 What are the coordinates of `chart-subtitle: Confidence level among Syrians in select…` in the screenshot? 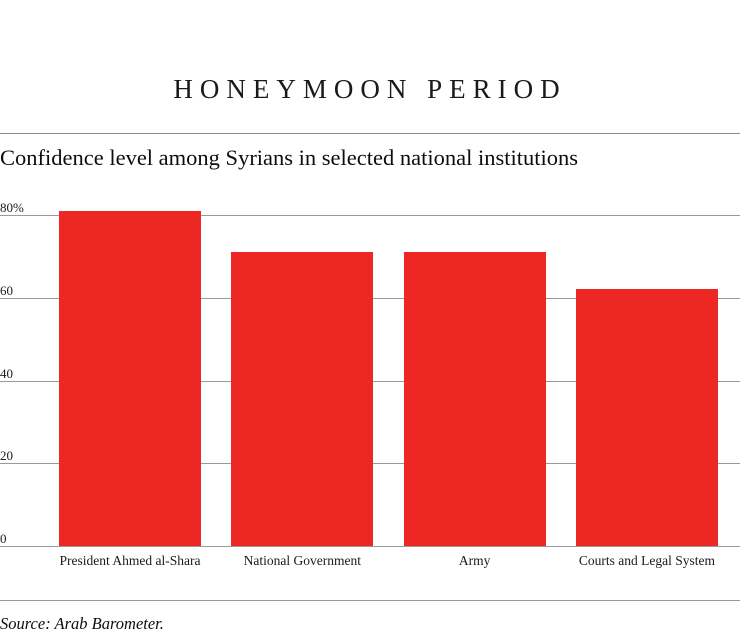 It's located at (289, 157).